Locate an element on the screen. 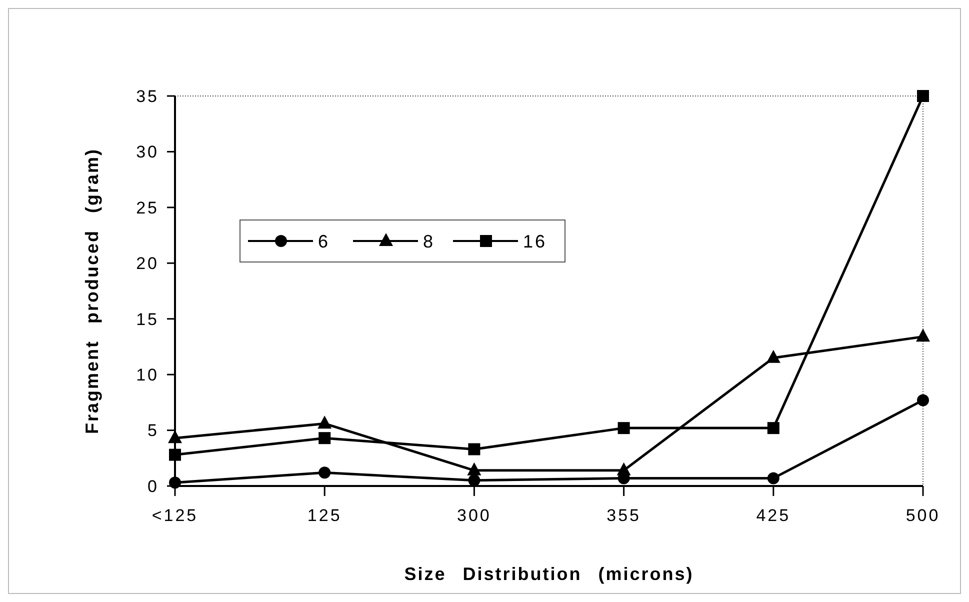 The width and height of the screenshot is (969, 602). legend-label: 8 is located at coordinates (429, 241).